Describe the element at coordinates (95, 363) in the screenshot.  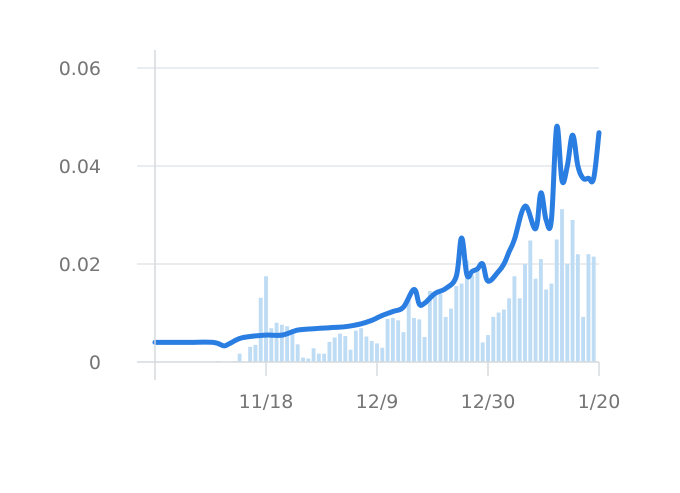
I see `y-tick-label: 0` at that location.